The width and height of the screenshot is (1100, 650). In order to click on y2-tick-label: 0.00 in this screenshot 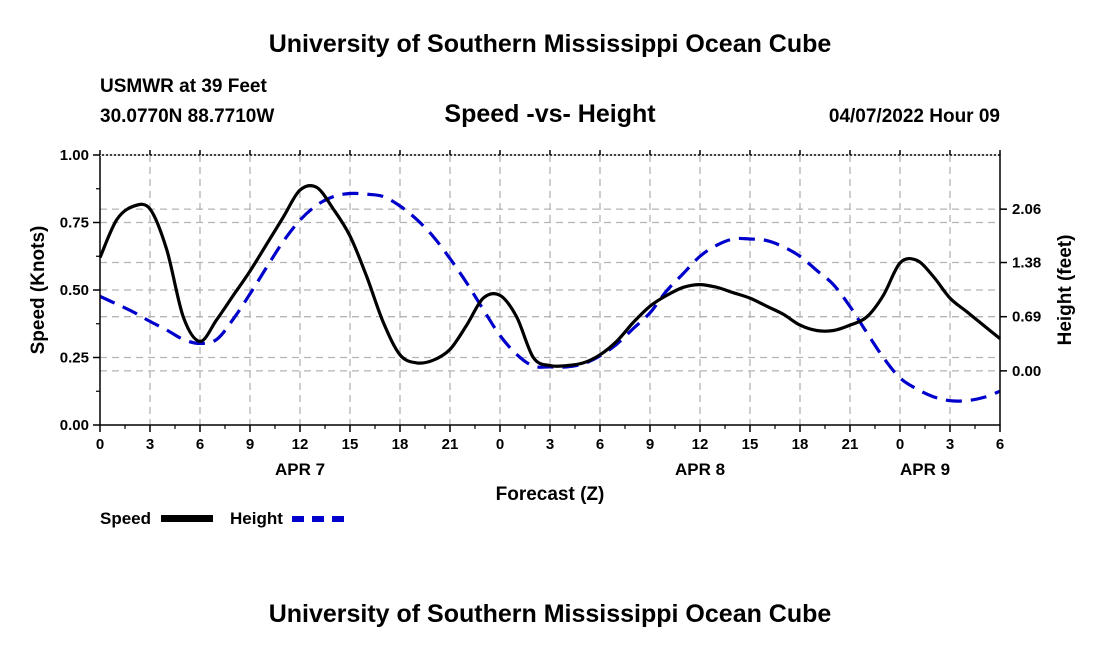, I will do `click(1026, 371)`.